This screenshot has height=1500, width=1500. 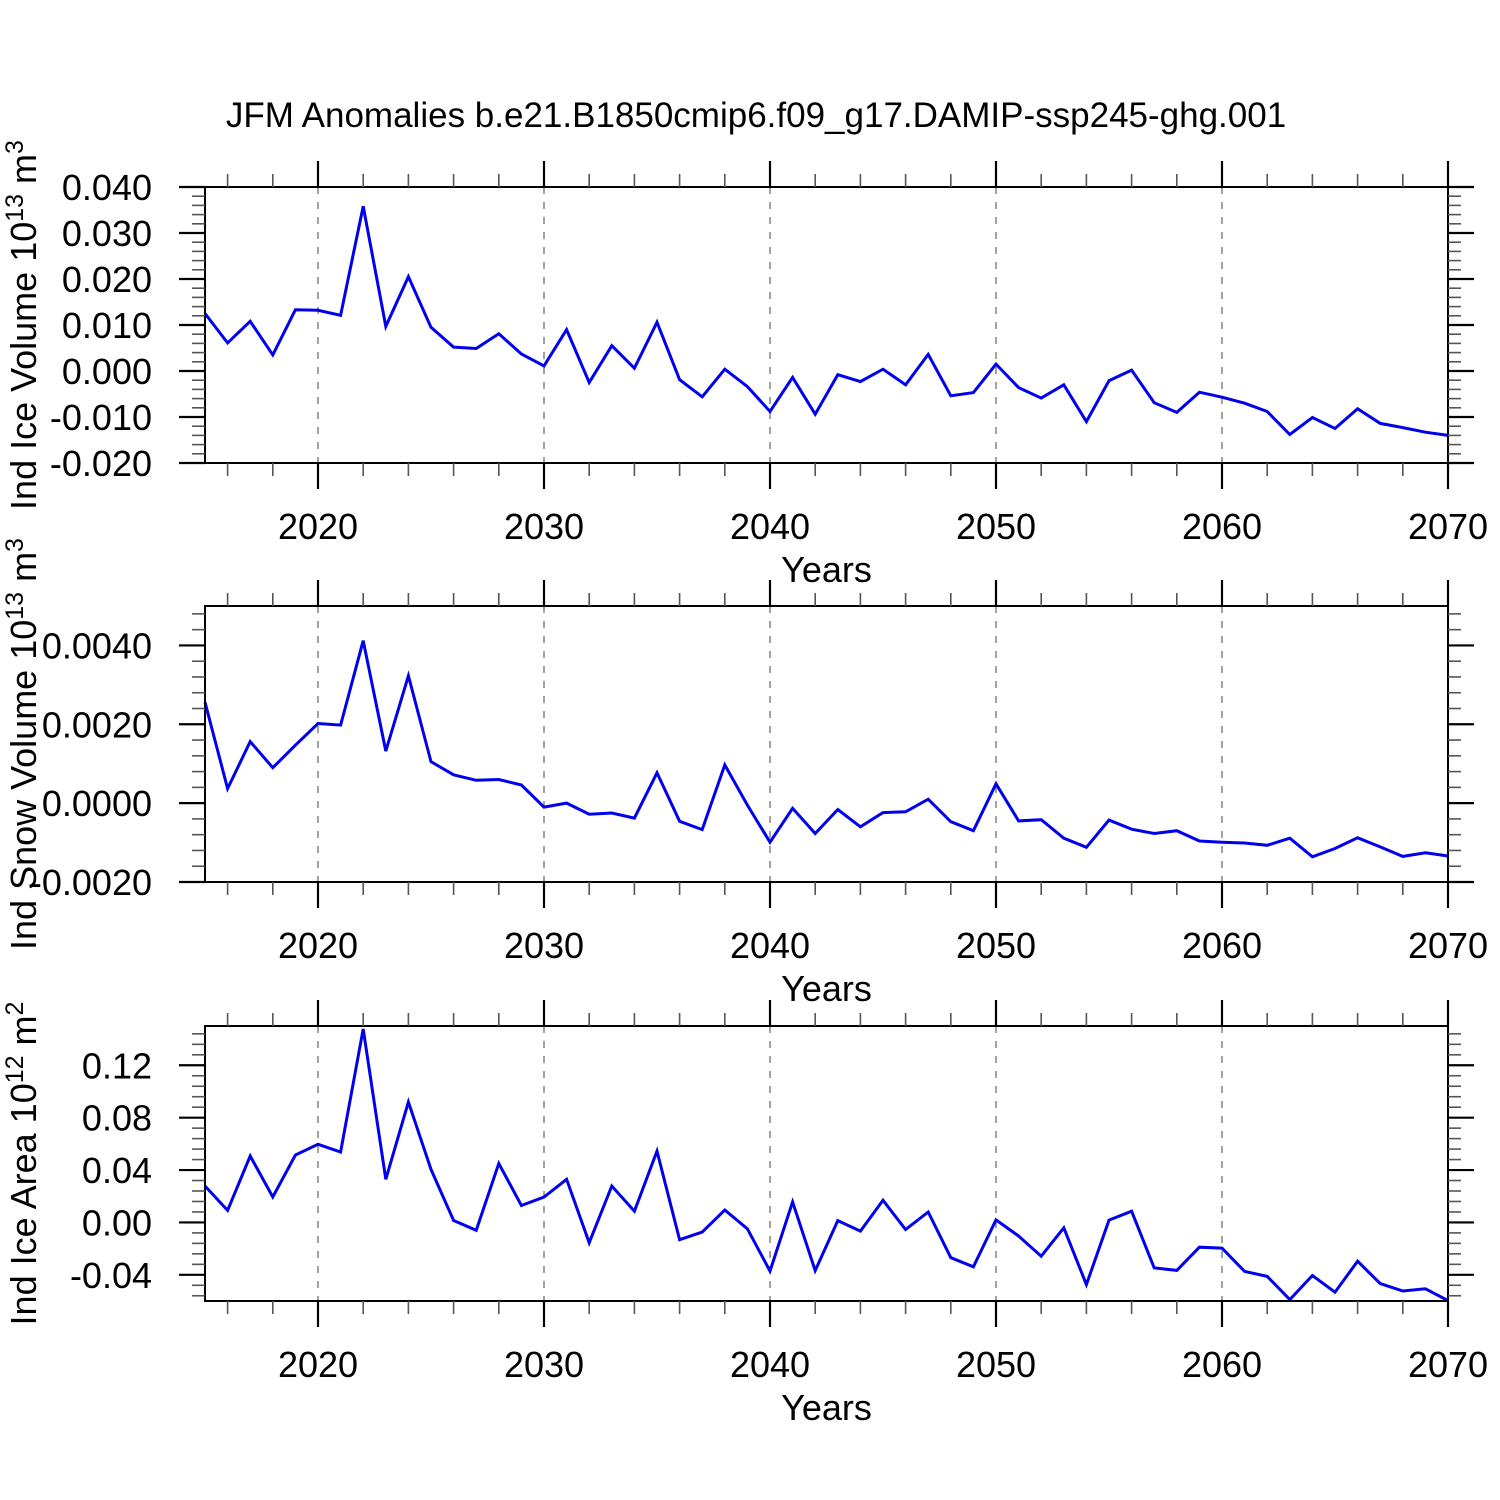 What do you see at coordinates (97, 803) in the screenshot?
I see `y-tick-label: 0.0000` at bounding box center [97, 803].